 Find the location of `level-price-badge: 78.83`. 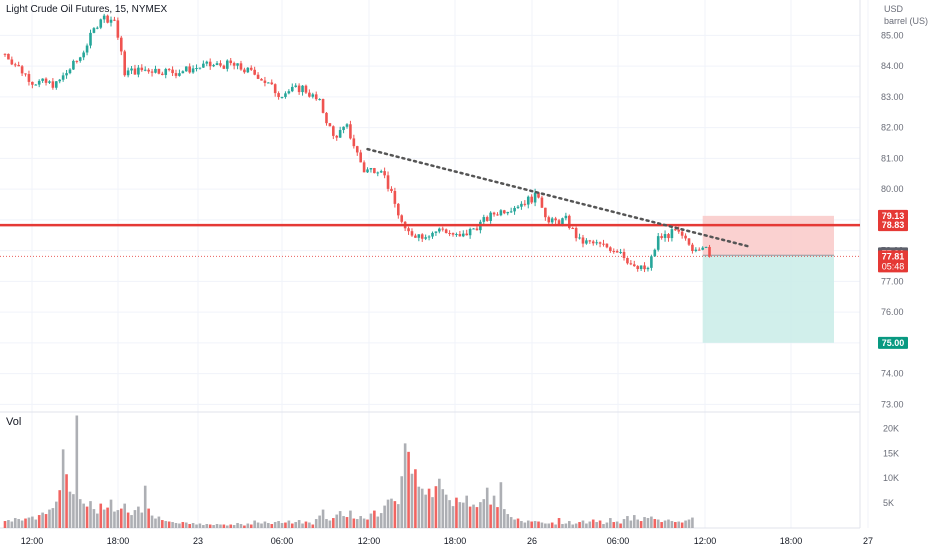

level-price-badge: 78.83 is located at coordinates (893, 225).